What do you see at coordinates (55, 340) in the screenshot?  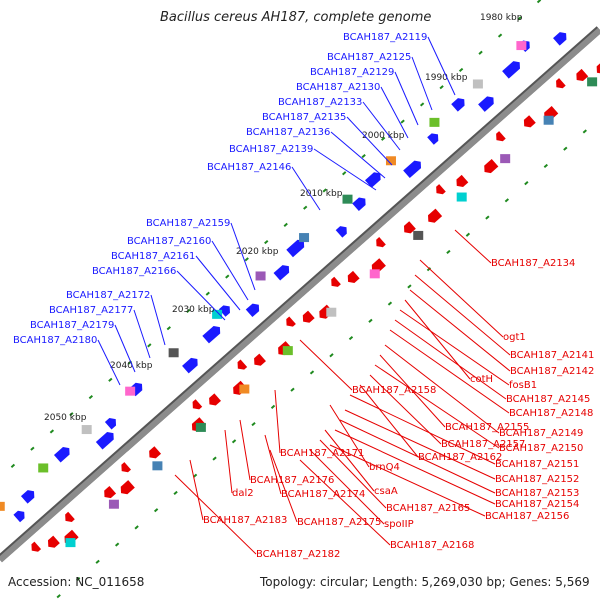 I see `gene-label-forward: BCAH187_A2180` at bounding box center [55, 340].